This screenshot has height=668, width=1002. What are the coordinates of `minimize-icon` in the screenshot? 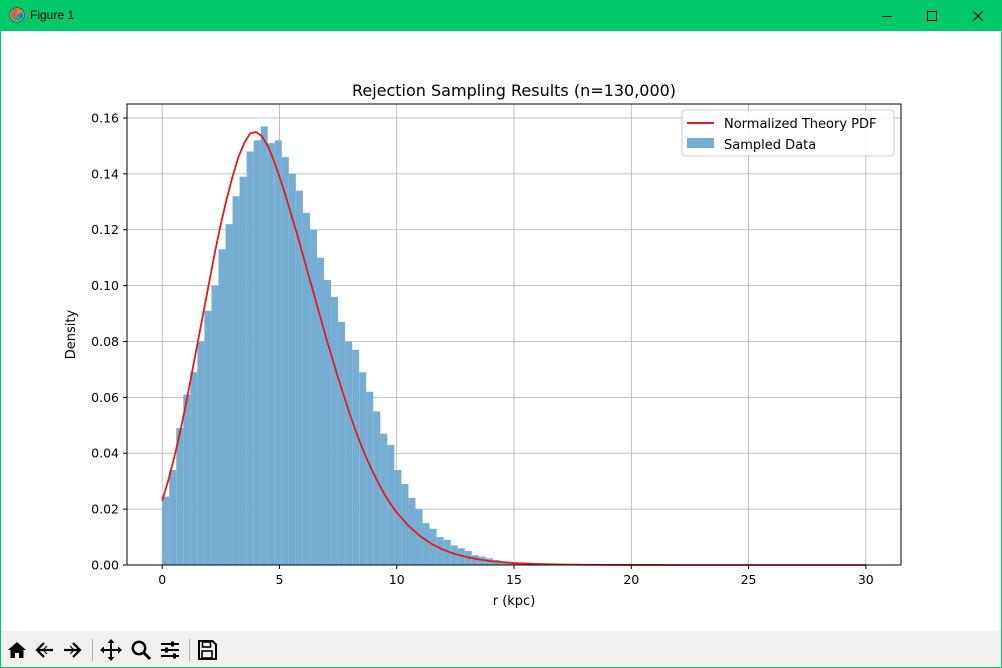 It's located at (887, 16).